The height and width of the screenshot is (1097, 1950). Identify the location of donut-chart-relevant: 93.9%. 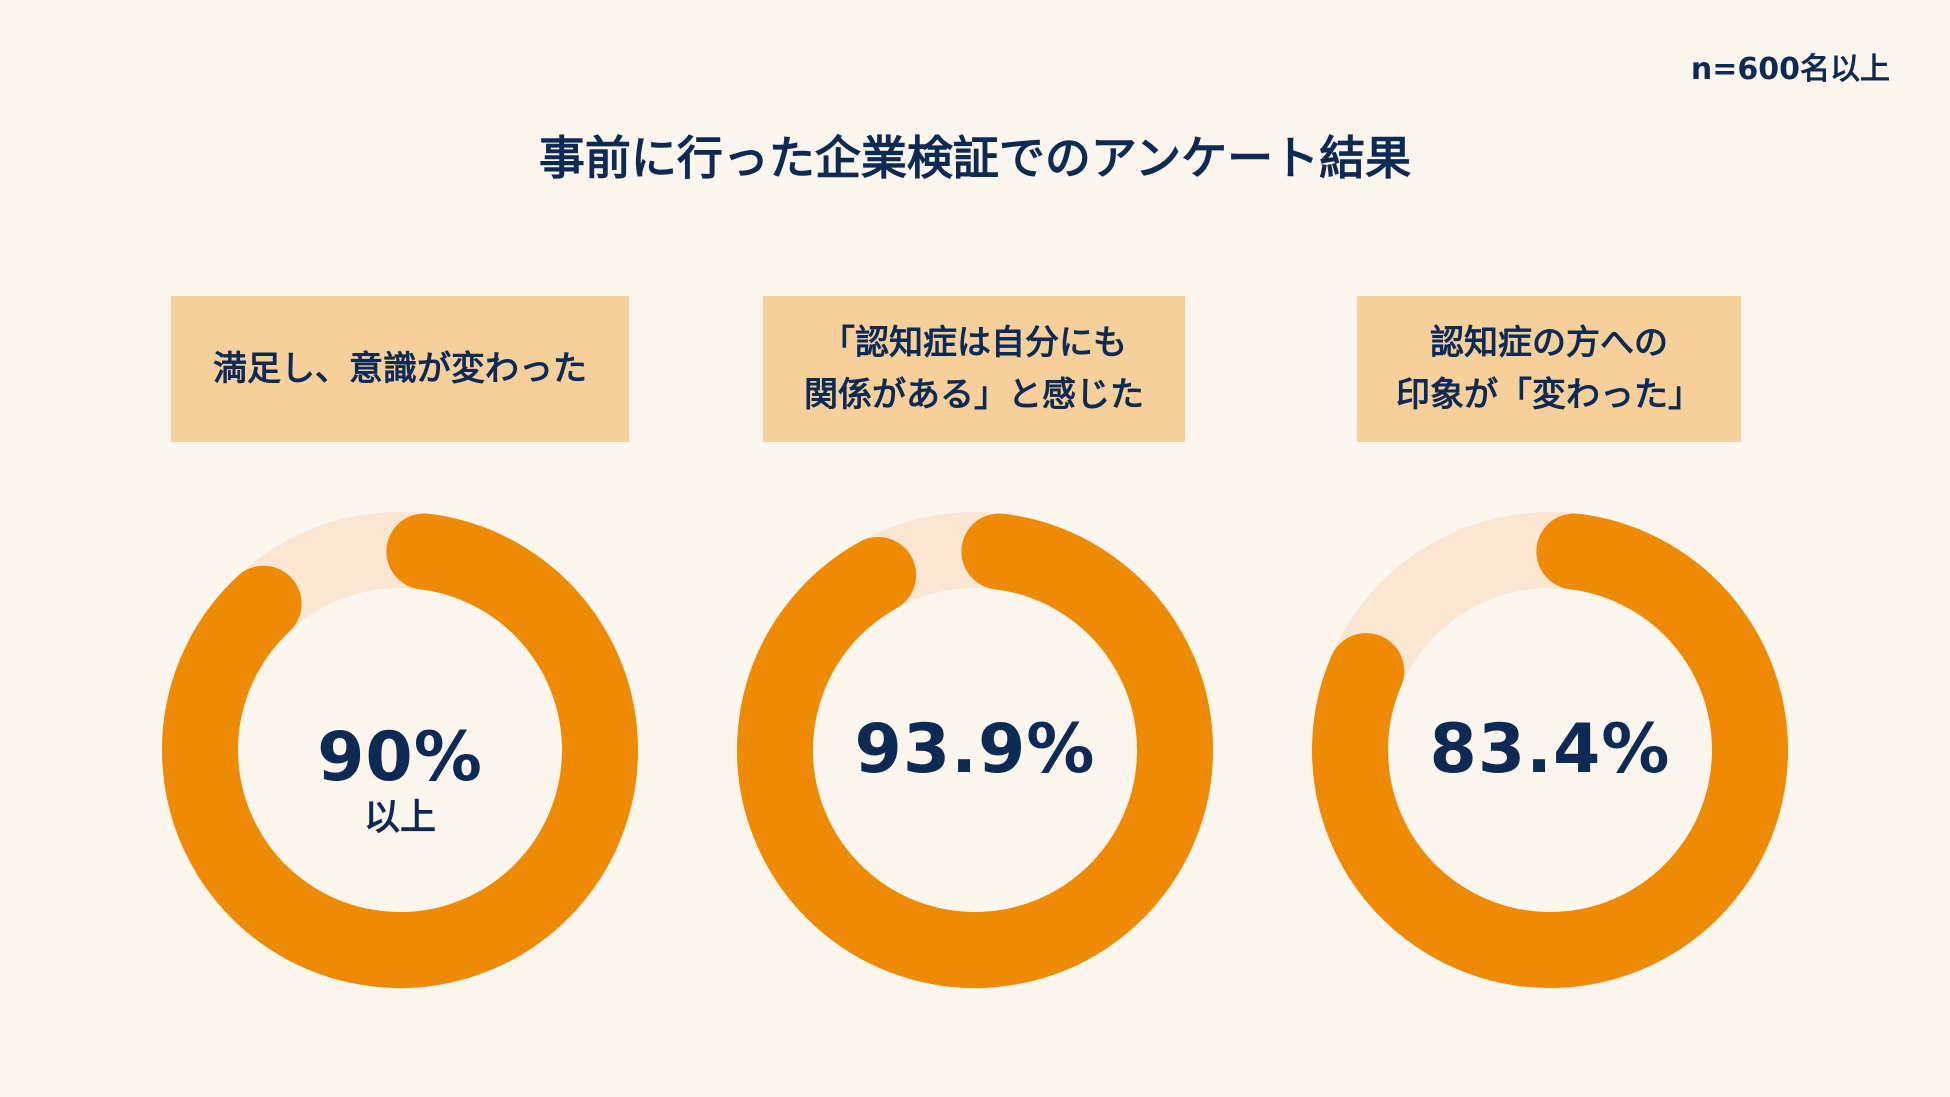
(975, 750).